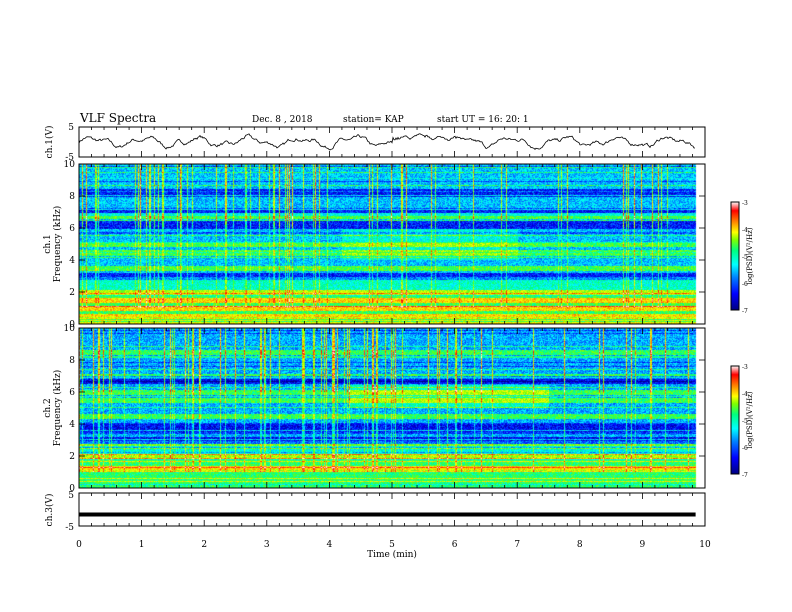 The width and height of the screenshot is (792, 612). Describe the element at coordinates (49, 142) in the screenshot. I see `ch1-waveform-ylabel: ch.1(V)` at that location.